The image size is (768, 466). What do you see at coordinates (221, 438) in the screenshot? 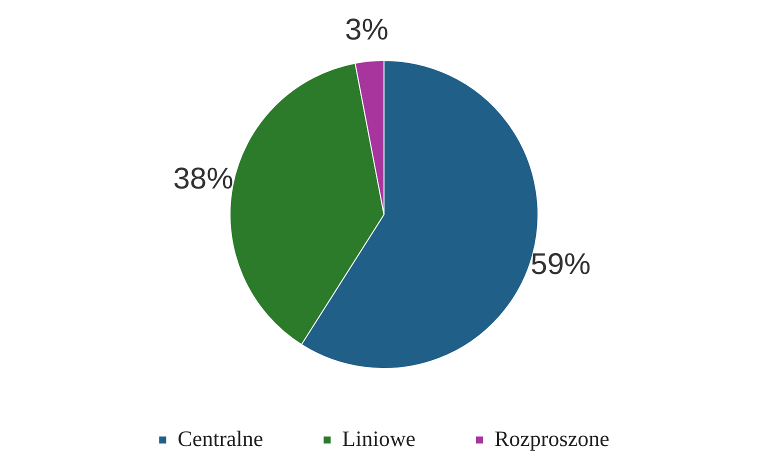
I see `legend-label: Centralne` at bounding box center [221, 438].